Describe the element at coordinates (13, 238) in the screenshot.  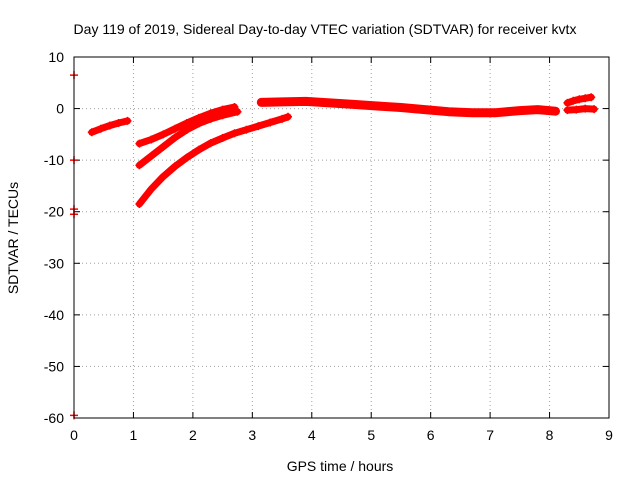
I see `y-axis-label: SDTVAR / TECUs` at that location.